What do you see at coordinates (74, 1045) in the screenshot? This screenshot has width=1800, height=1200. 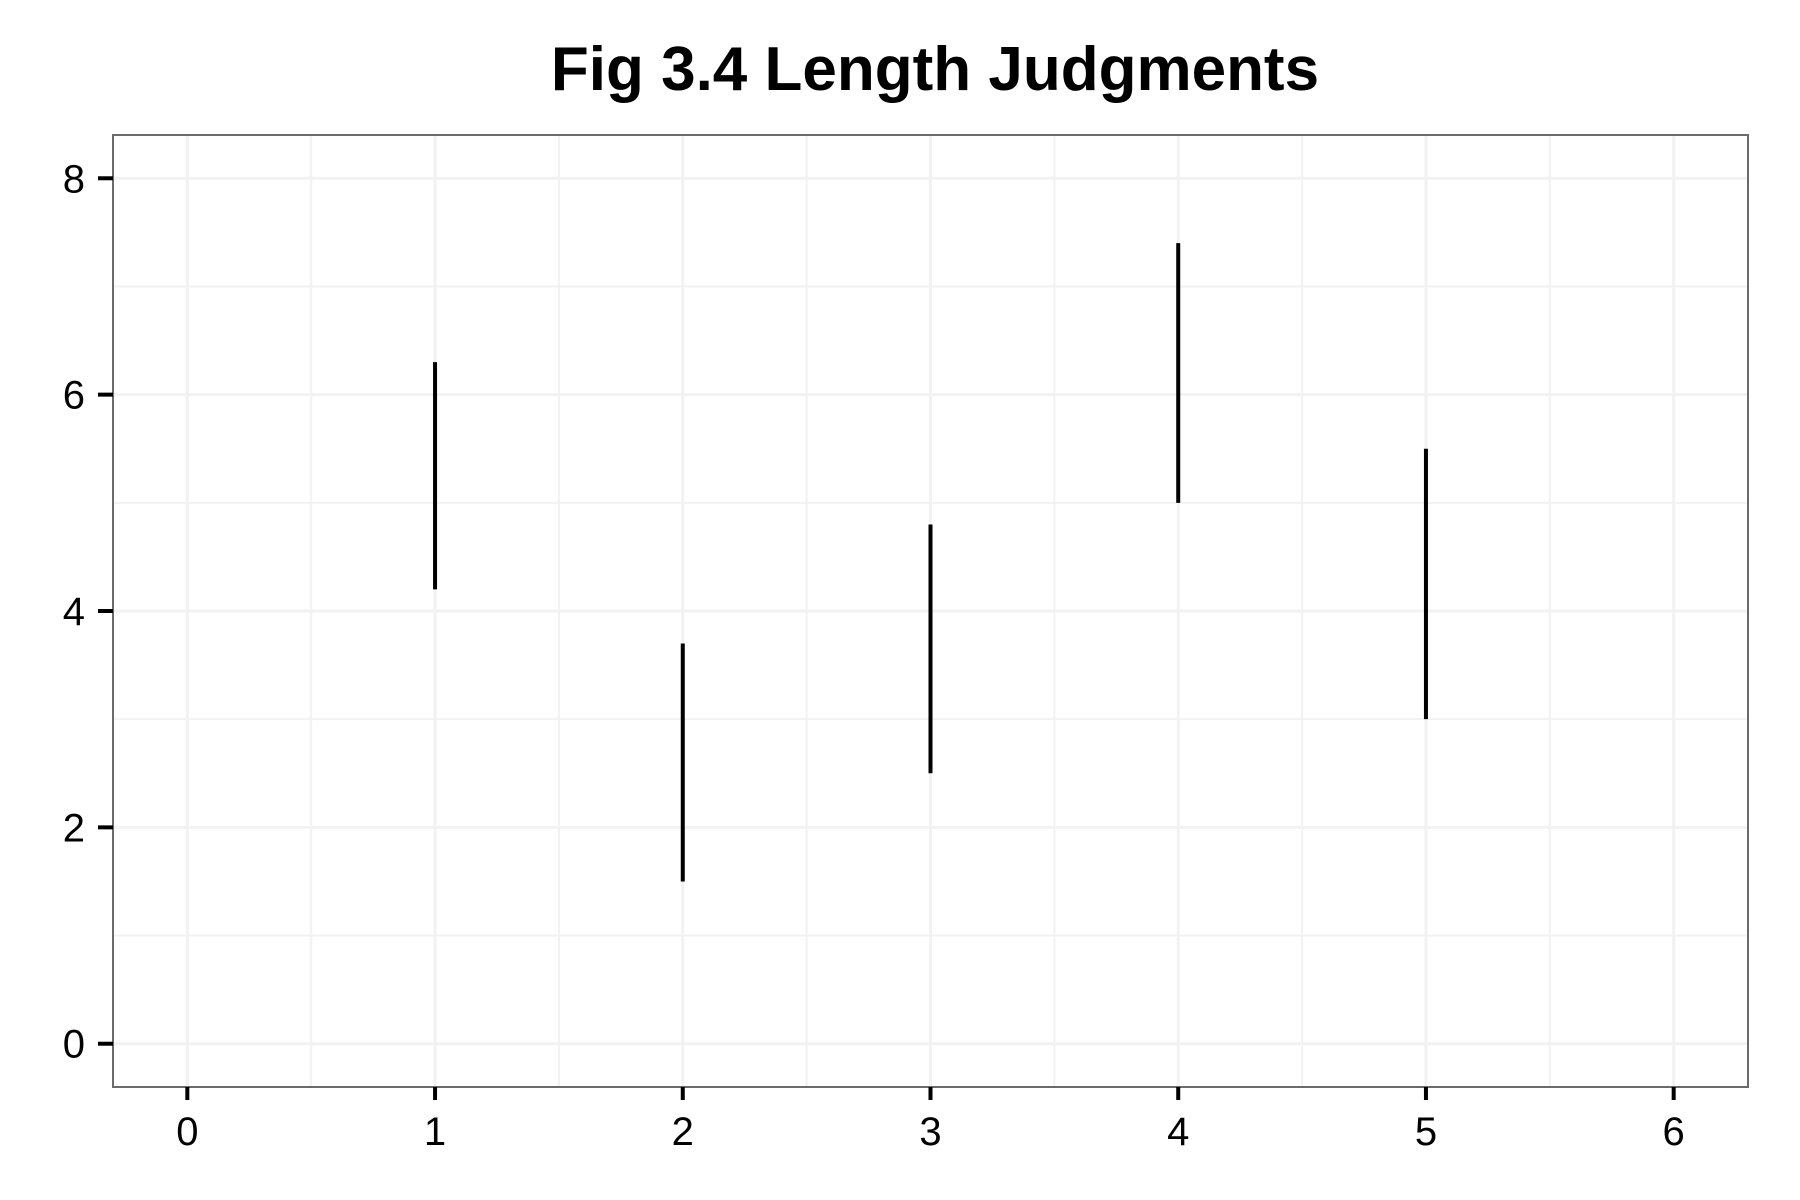 I see `y-tick-label: 0` at bounding box center [74, 1045].